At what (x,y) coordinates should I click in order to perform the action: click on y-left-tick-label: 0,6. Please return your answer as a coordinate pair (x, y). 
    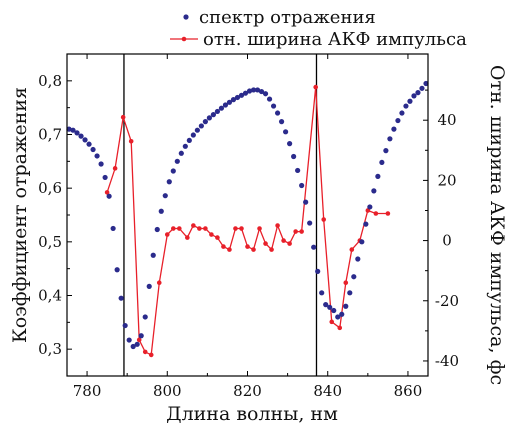
    Looking at the image, I should click on (50, 188).